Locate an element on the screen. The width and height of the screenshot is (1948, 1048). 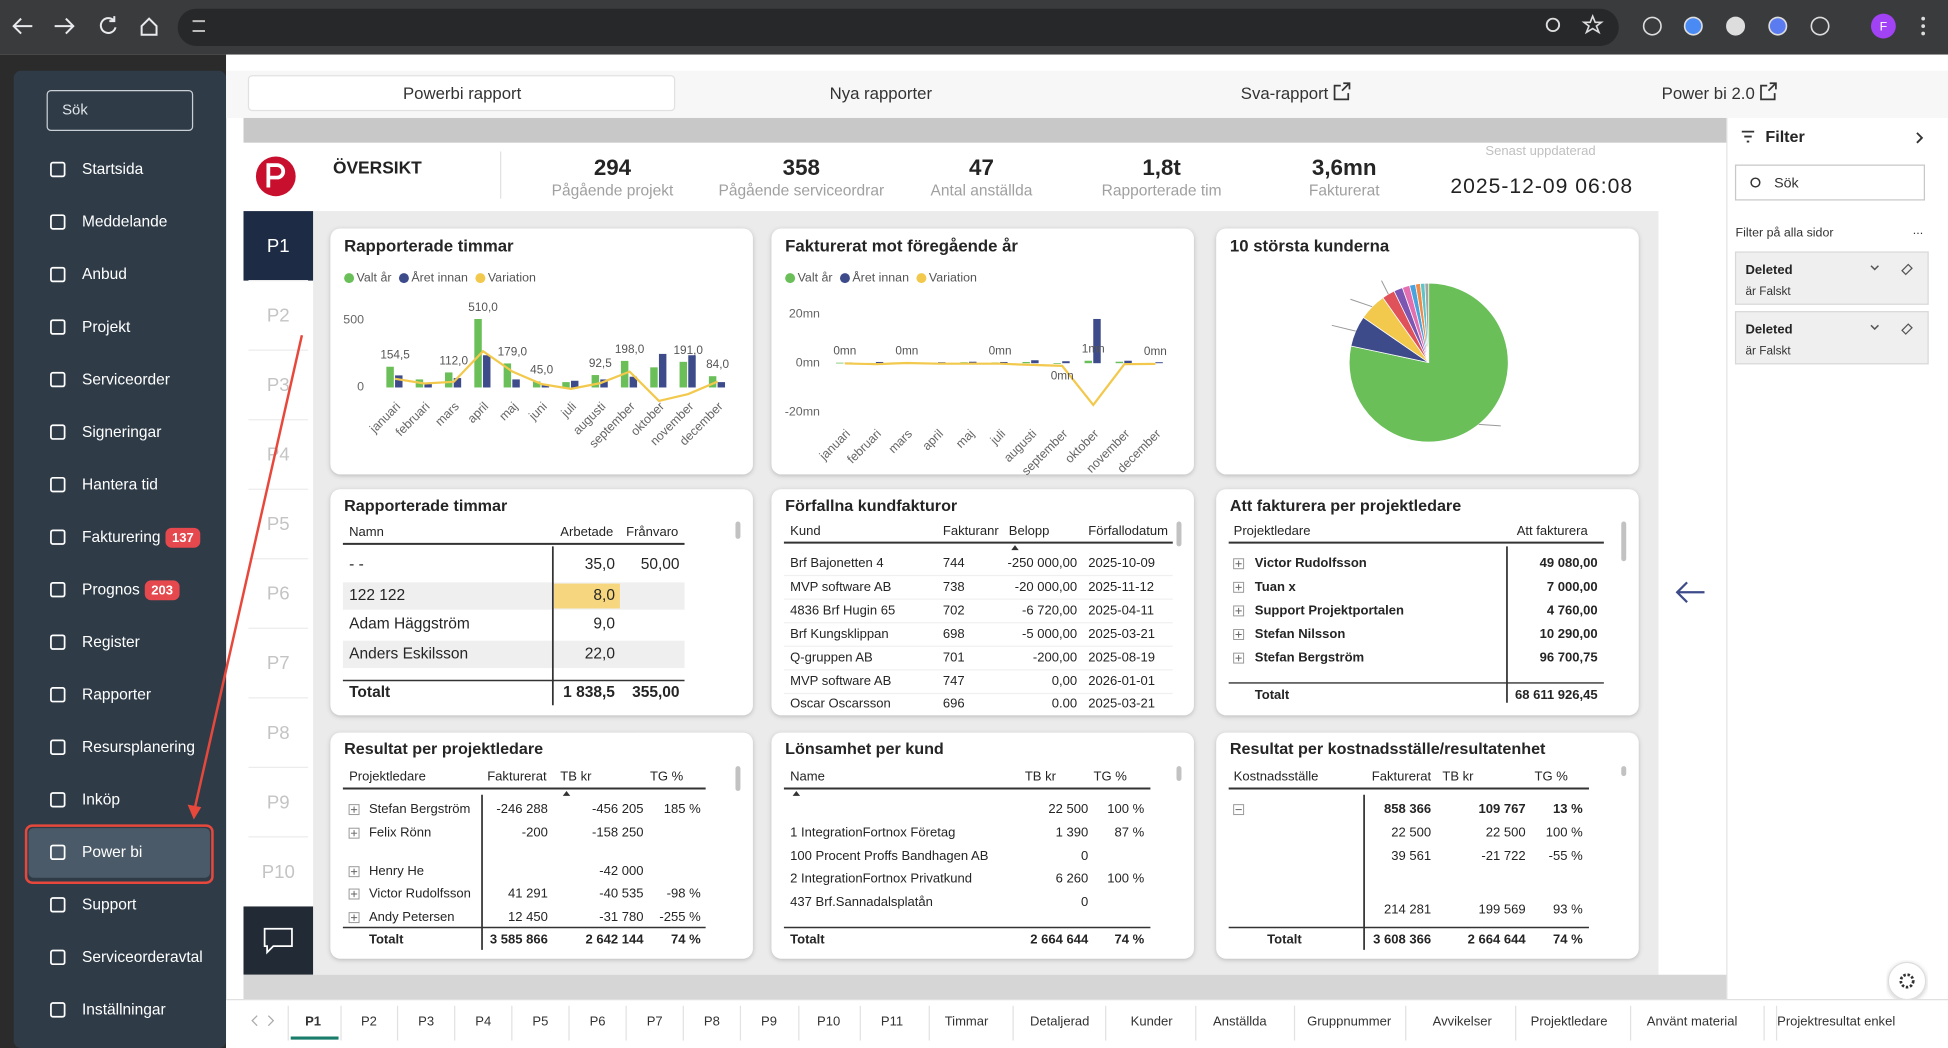
sidebar-item: Register is located at coordinates (111, 642).